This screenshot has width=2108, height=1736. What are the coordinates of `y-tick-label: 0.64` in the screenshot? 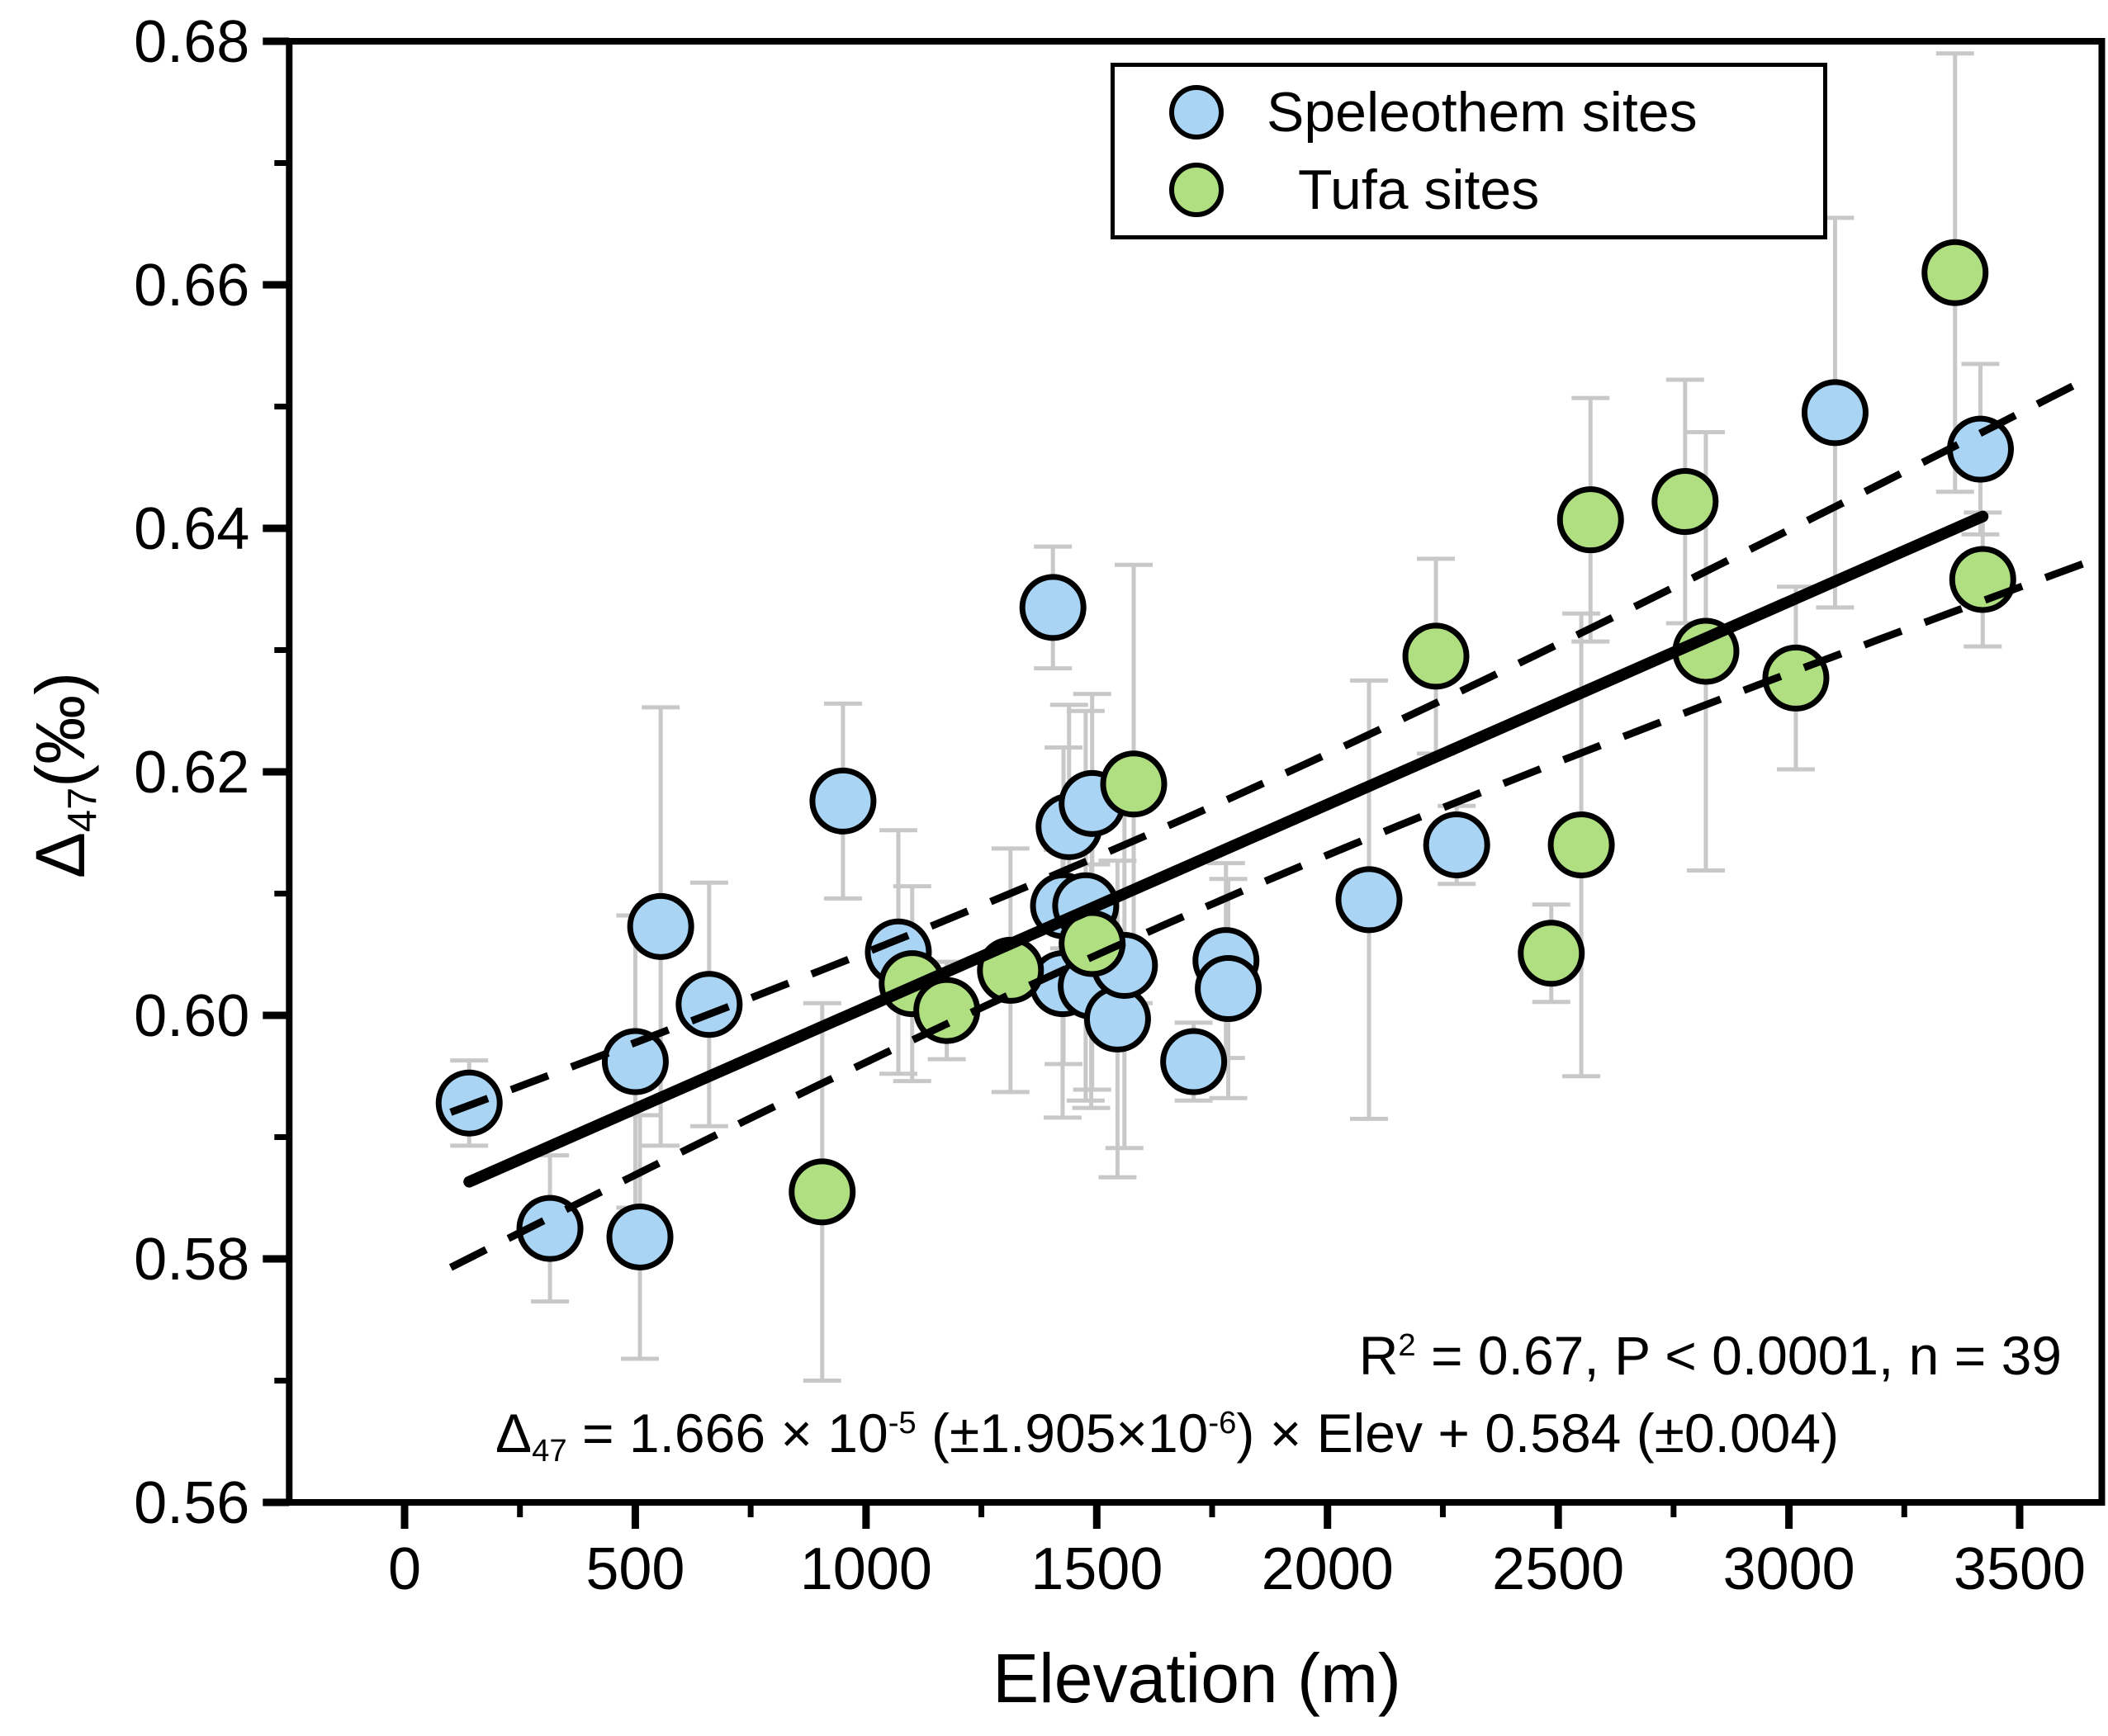 It's located at (191, 529).